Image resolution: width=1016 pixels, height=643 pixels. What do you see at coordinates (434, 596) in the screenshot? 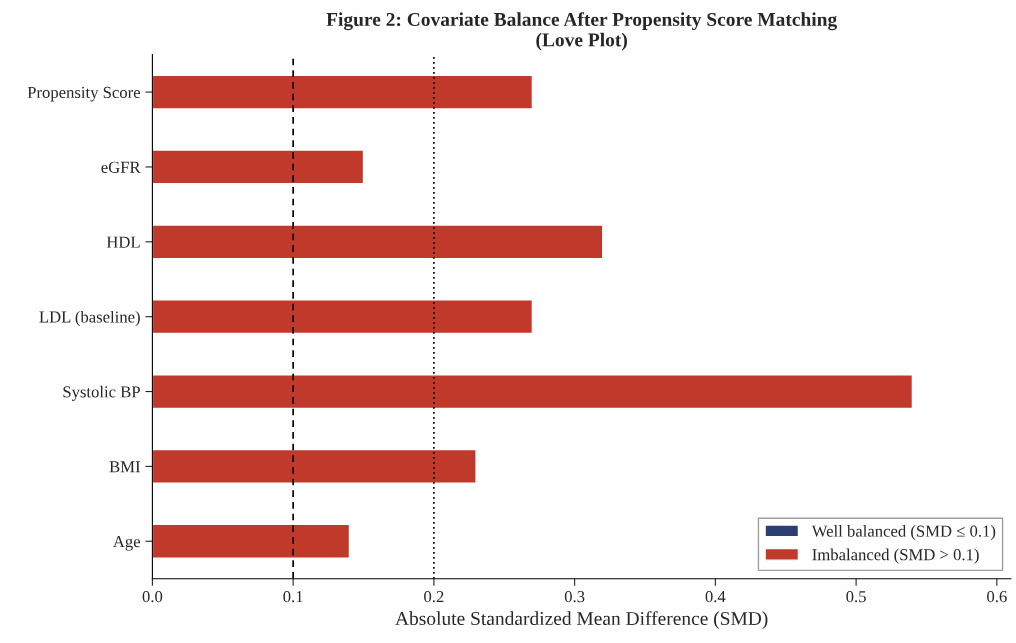
I see `x-tick-label: 0.2` at bounding box center [434, 596].